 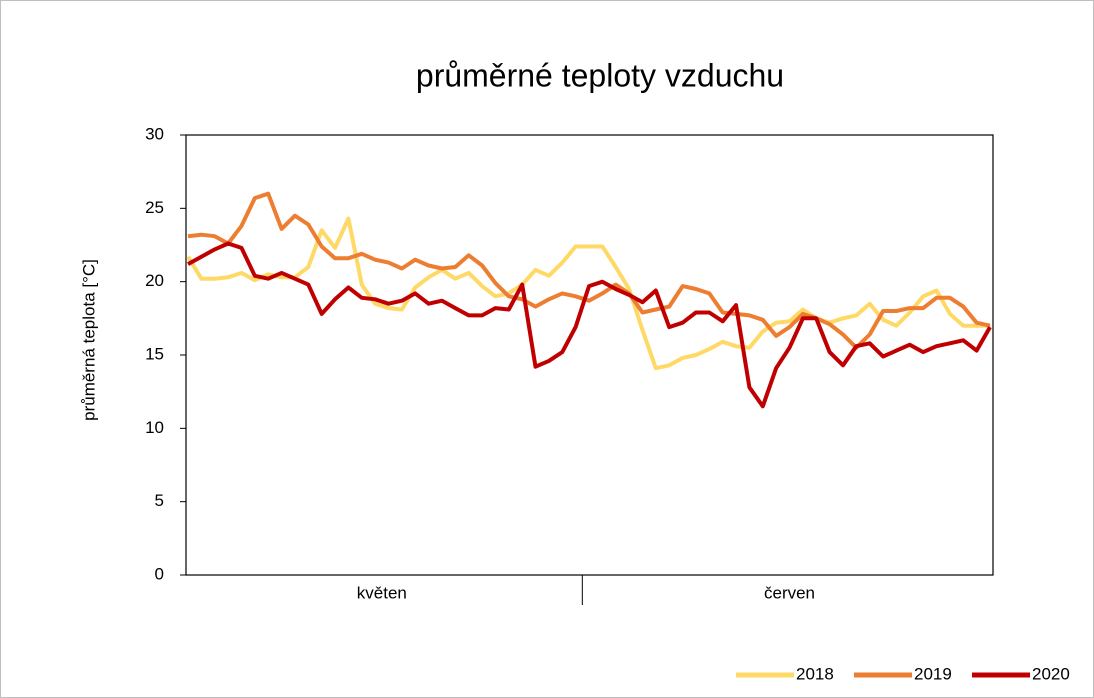 What do you see at coordinates (600, 75) in the screenshot?
I see `chart-title: průměrné teploty vzduchu` at bounding box center [600, 75].